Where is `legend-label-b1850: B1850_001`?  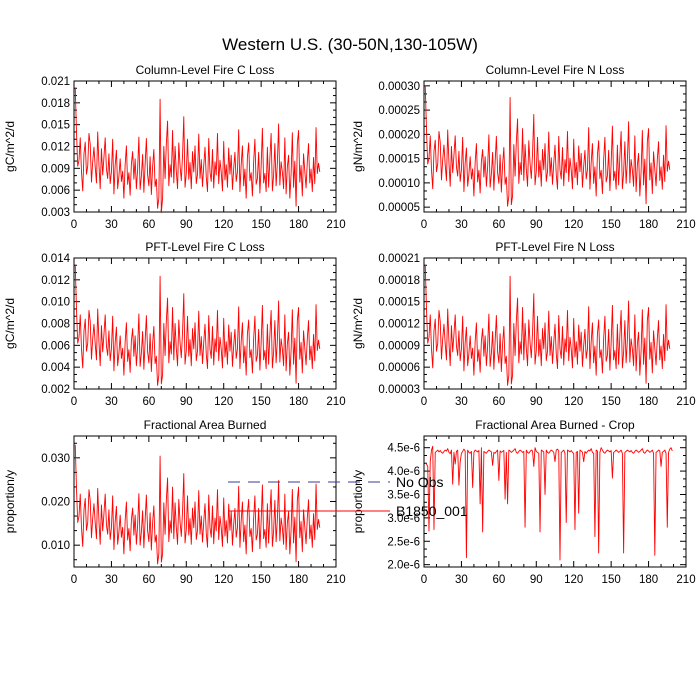 legend-label-b1850: B1850_001 is located at coordinates (432, 511).